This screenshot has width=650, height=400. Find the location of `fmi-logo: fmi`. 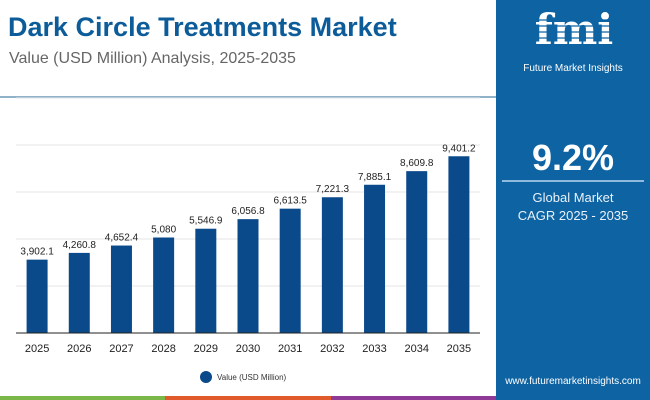

fmi-logo: fmi is located at coordinates (574, 30).